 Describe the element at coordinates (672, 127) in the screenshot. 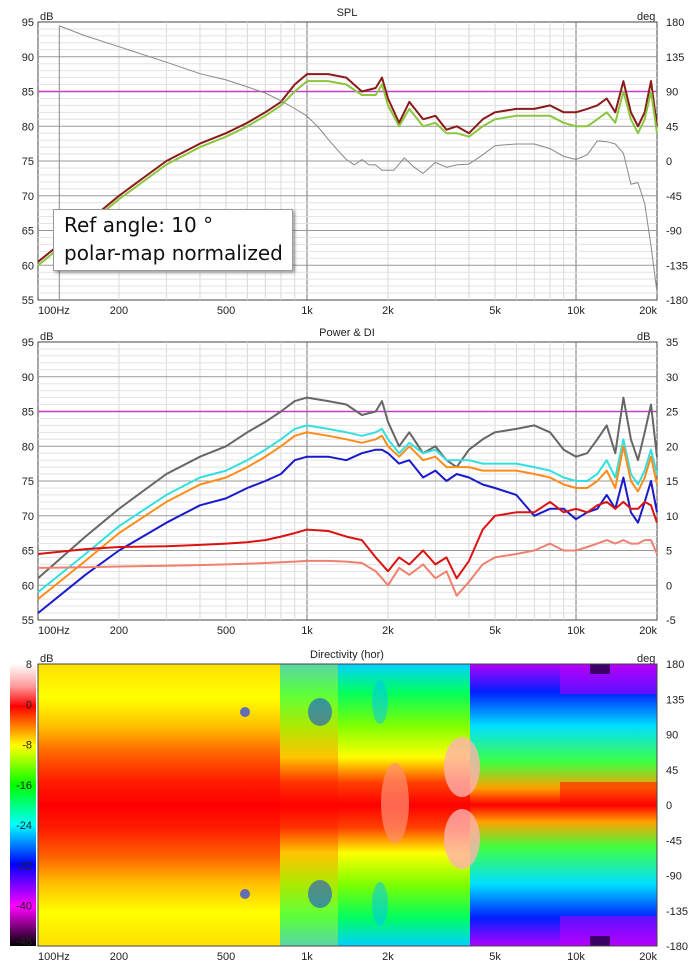

I see `y2-tick-label: 45` at that location.